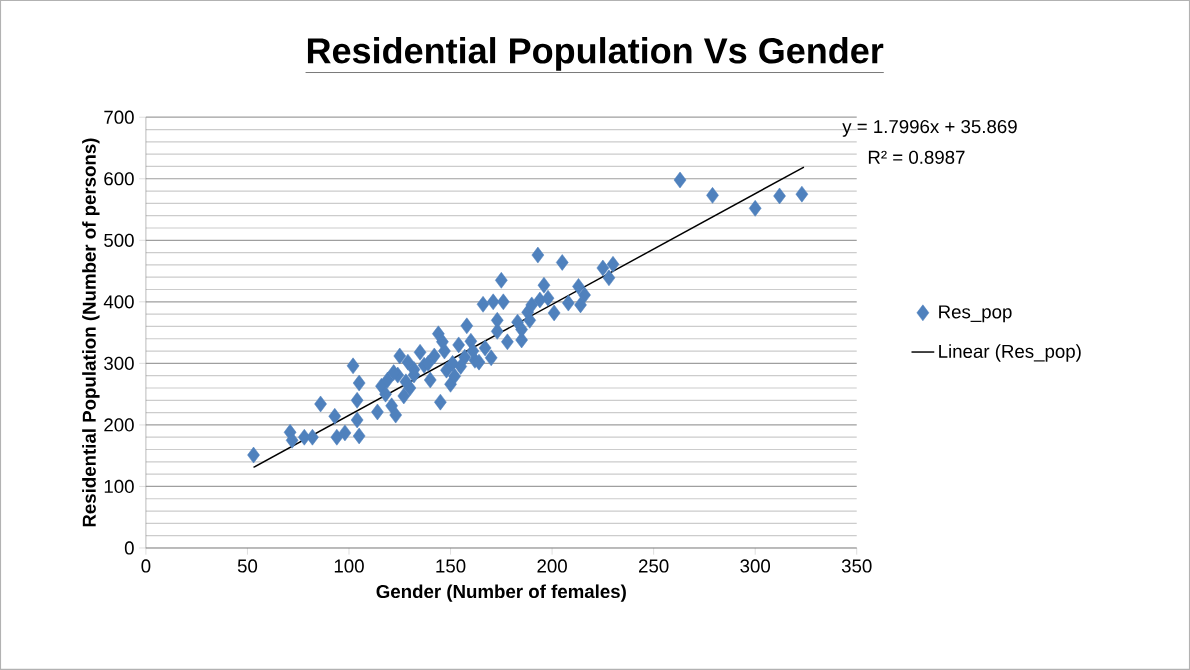 The width and height of the screenshot is (1190, 670). Describe the element at coordinates (929, 128) in the screenshot. I see `annotation: y = 1.7996x + 35.869` at that location.